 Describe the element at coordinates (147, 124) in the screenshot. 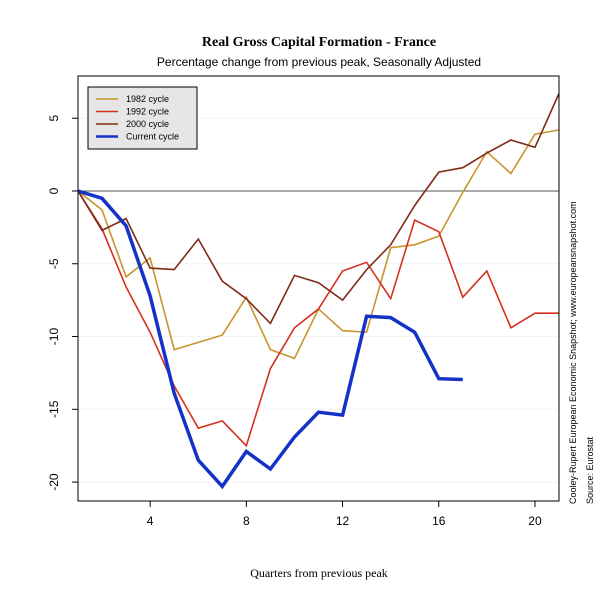

I see `legend-label-2000-cycle: 2000 cycle` at that location.